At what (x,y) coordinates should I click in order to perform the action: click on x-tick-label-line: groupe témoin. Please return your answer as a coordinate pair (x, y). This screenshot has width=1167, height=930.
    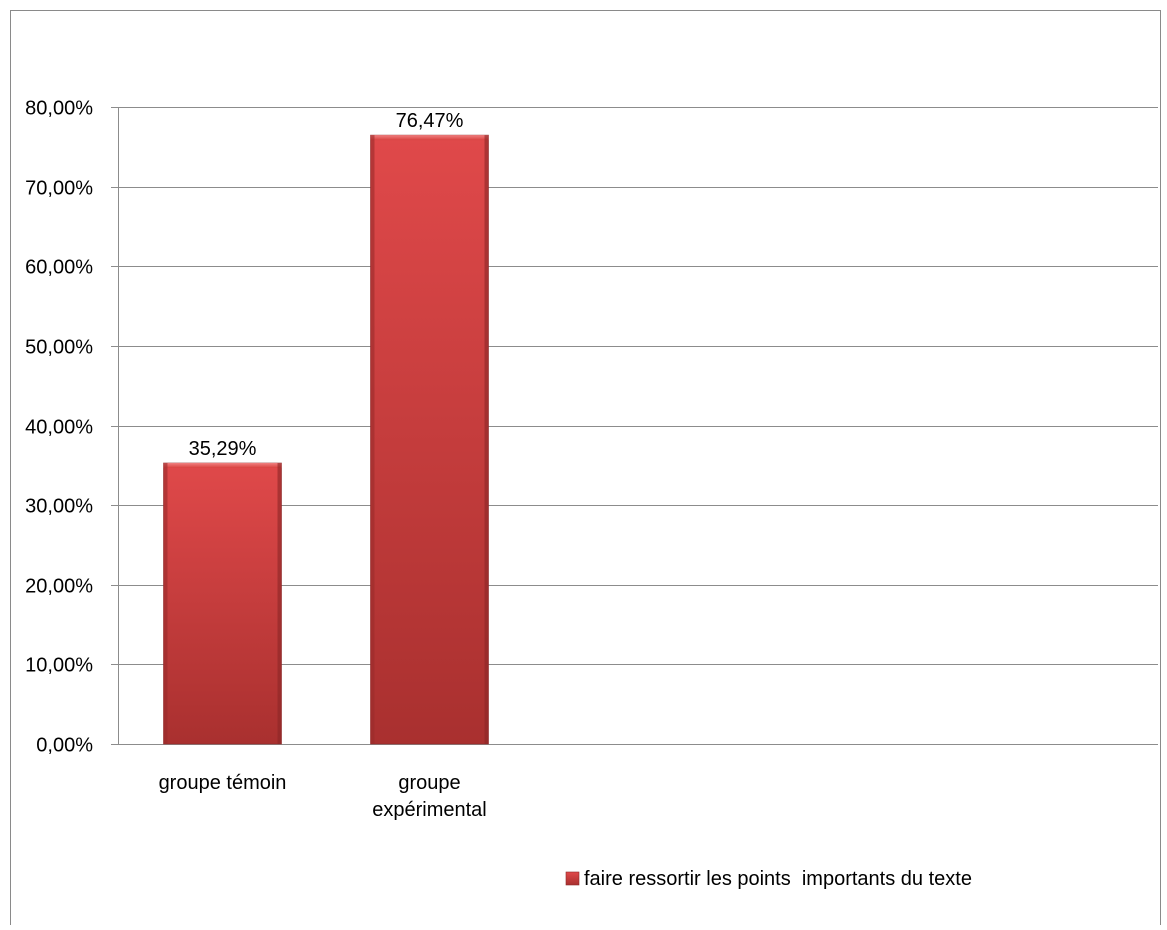
    Looking at the image, I should click on (223, 783).